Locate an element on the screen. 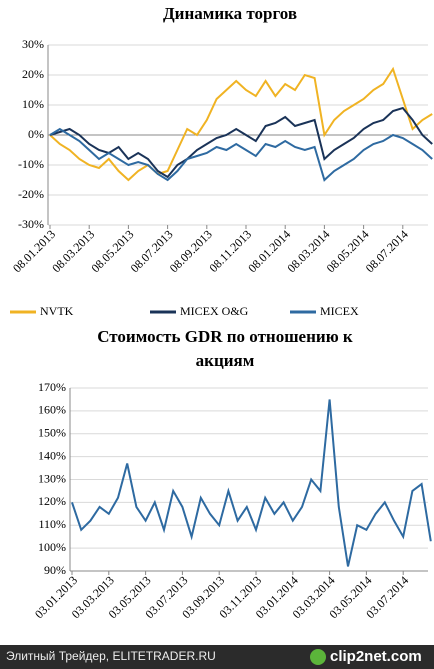  y-tick-label: 170% is located at coordinates (52, 387).